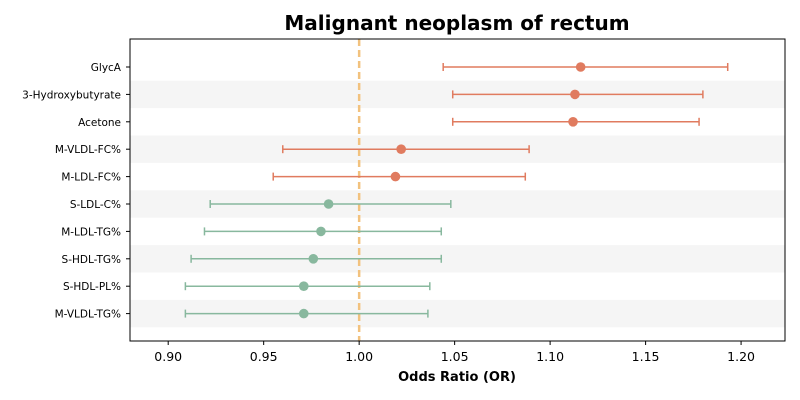 This screenshot has height=400, width=800. What do you see at coordinates (91, 260) in the screenshot?
I see `category-label: S-HDL-TG%` at bounding box center [91, 260].